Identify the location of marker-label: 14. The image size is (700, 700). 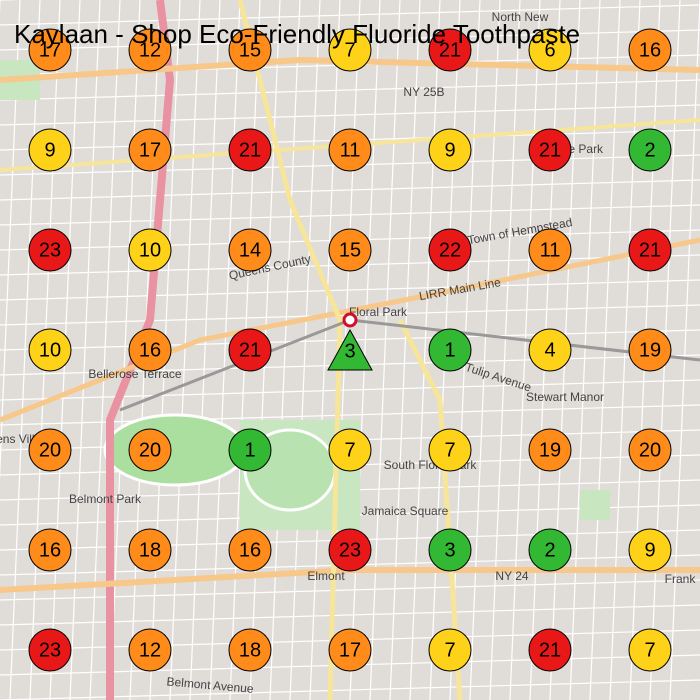
(250, 250).